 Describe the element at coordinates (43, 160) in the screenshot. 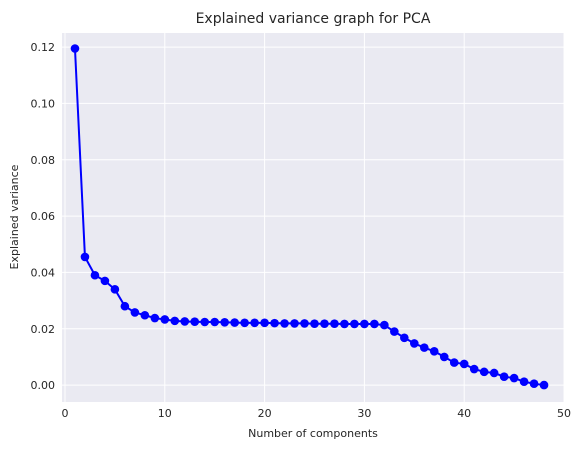

I see `y-tick-label: 0.08` at that location.